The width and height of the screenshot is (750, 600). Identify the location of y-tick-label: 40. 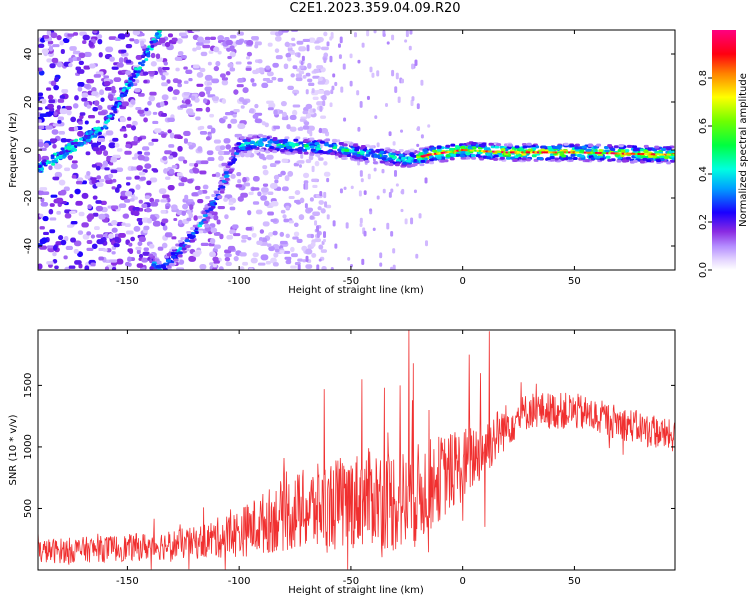
(28, 54).